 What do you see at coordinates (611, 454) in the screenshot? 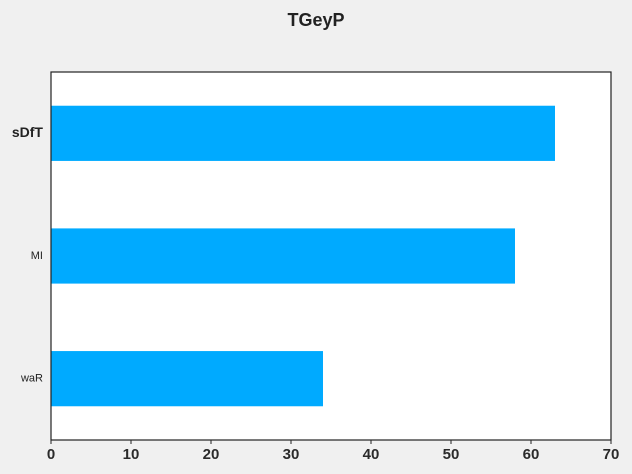
I see `x-tick-label: 70` at bounding box center [611, 454].